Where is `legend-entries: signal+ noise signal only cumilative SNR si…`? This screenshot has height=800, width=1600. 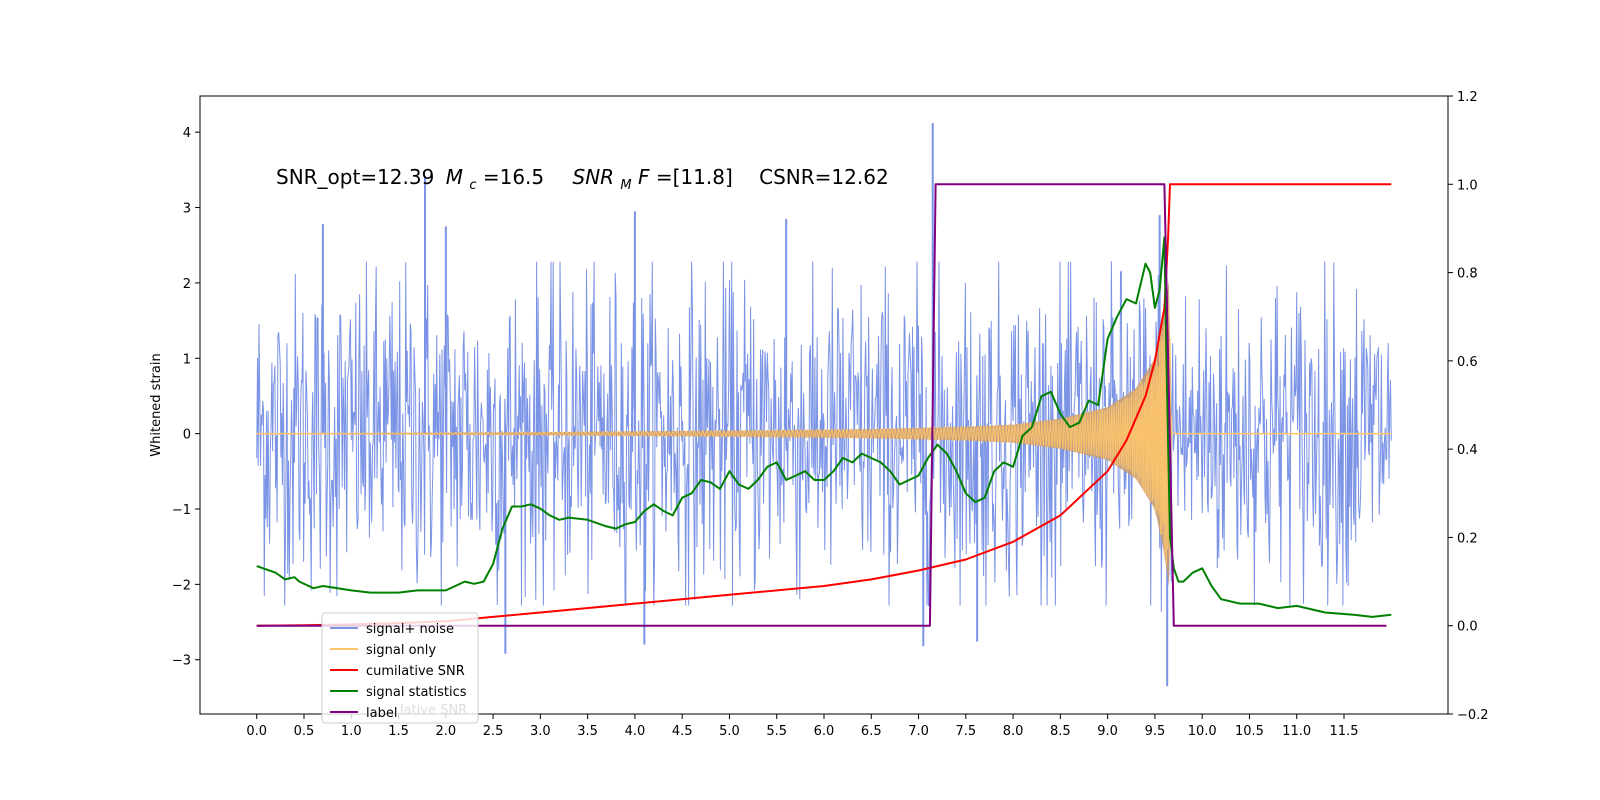 legend-entries: signal+ noise signal only cumilative SNR si… is located at coordinates (398, 671).